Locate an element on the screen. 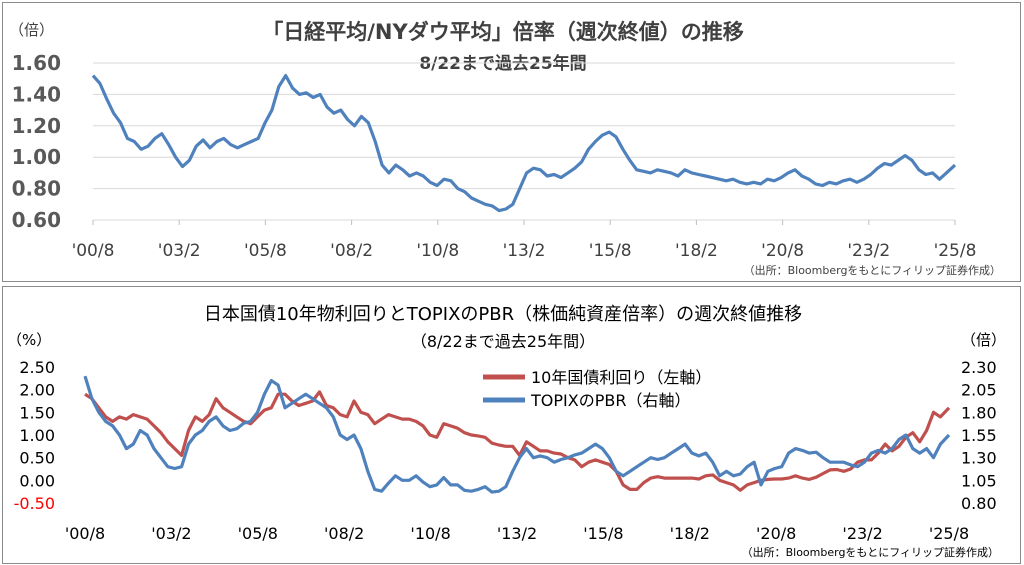 This screenshot has height=565, width=1024. legend-label-pbr: TOPIXのPBR（右軸） is located at coordinates (610, 400).